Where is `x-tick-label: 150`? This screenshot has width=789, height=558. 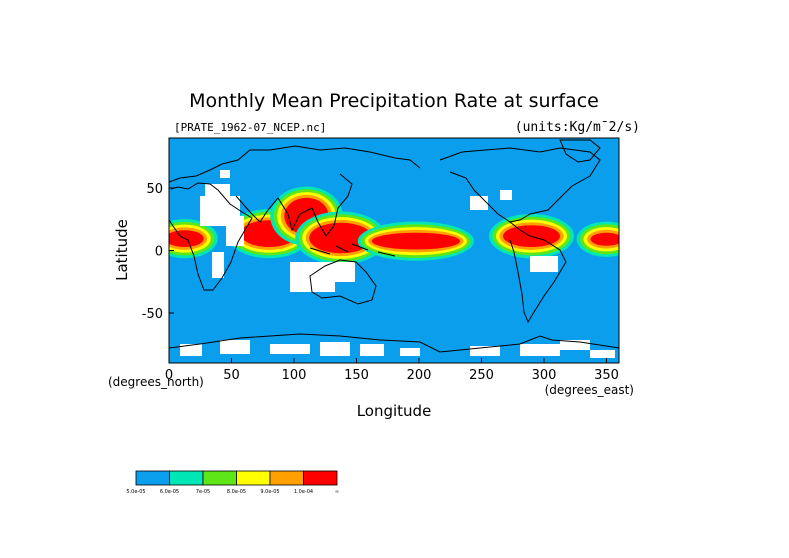 x-tick-label: 150 is located at coordinates (356, 375).